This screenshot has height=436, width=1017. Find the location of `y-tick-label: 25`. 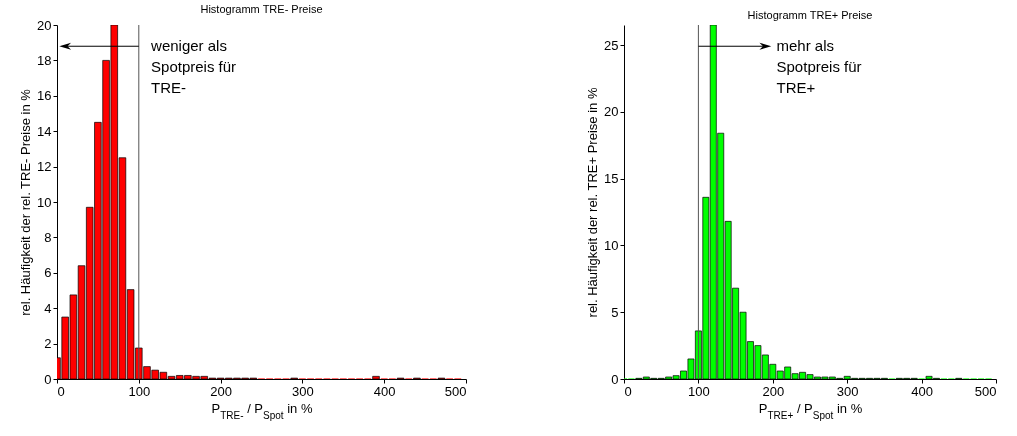

y-tick-label: 25 is located at coordinates (611, 45).